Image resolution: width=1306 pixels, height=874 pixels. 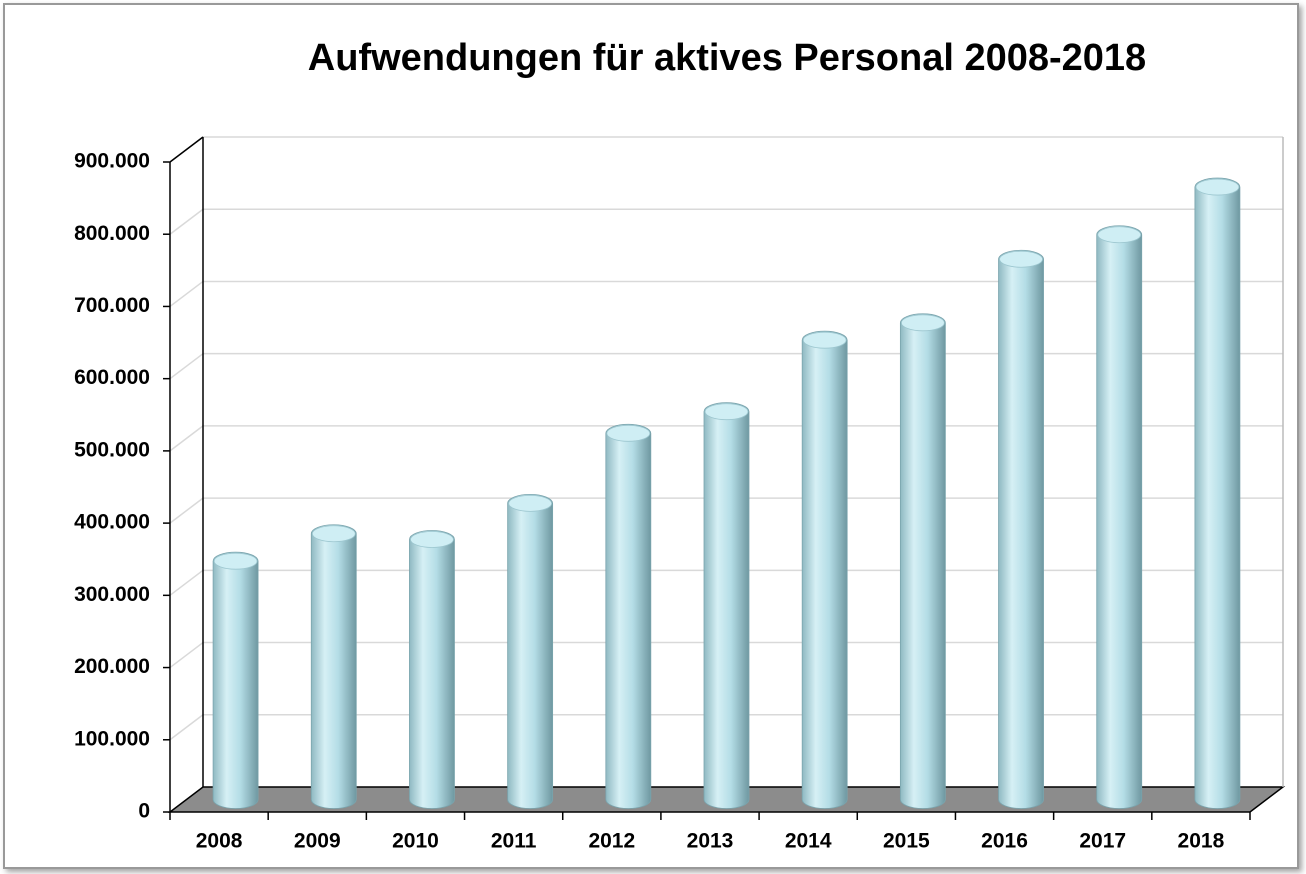 I want to click on x-tick-label: 2011, so click(x=514, y=841).